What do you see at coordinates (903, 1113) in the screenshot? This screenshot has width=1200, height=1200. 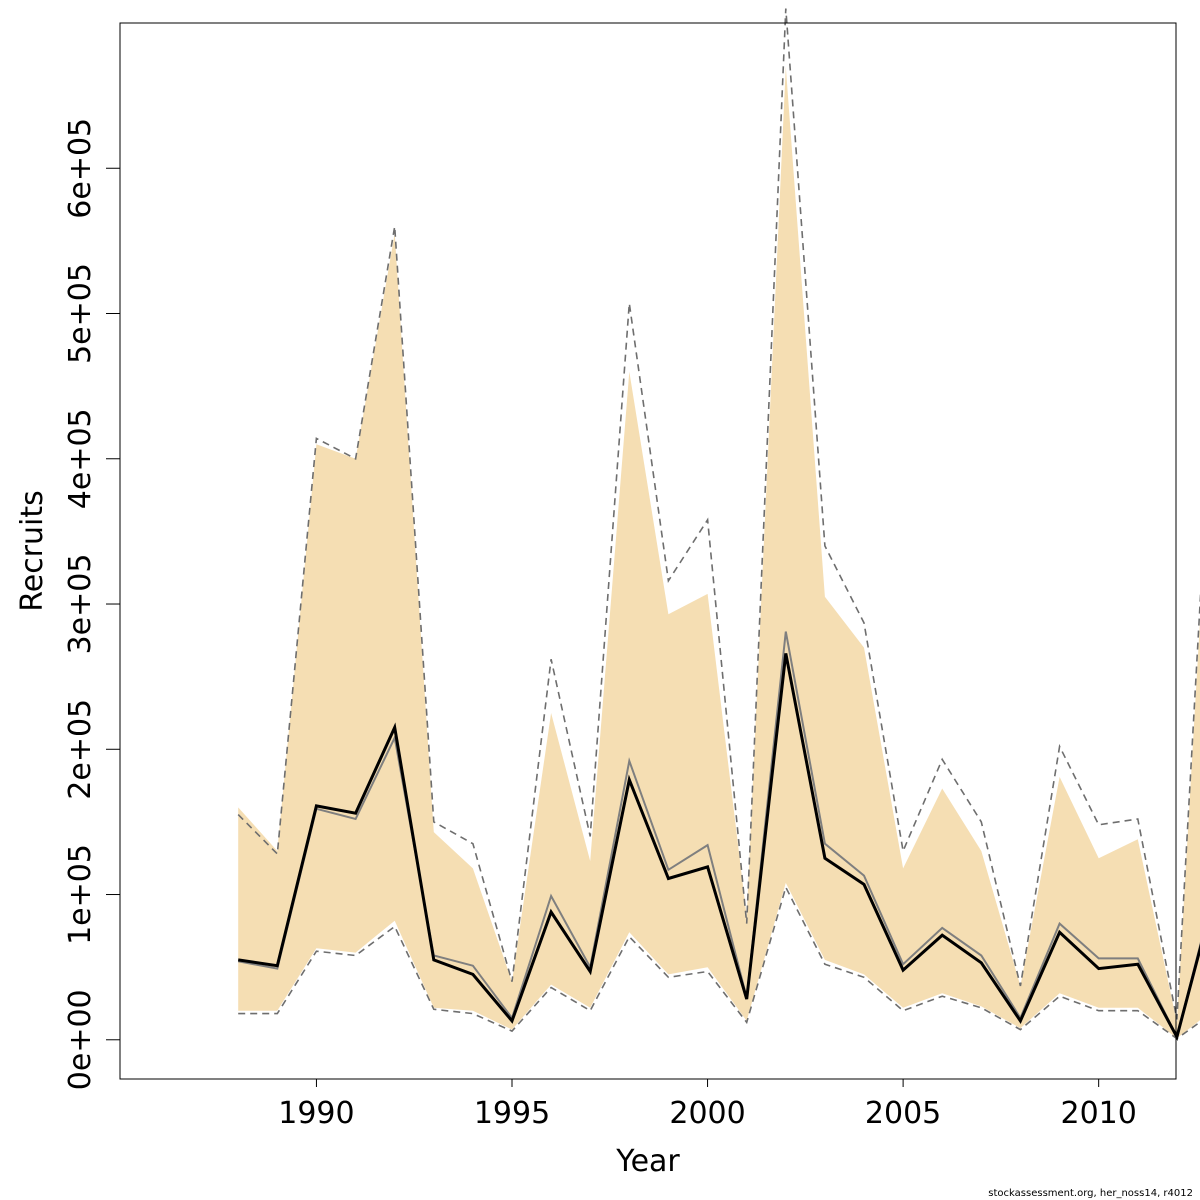 I see `x-tick-label: 2005` at bounding box center [903, 1113].